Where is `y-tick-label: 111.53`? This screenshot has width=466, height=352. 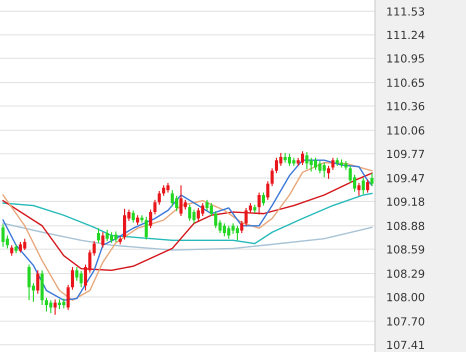
y-tick-label: 111.53 is located at coordinates (405, 11).